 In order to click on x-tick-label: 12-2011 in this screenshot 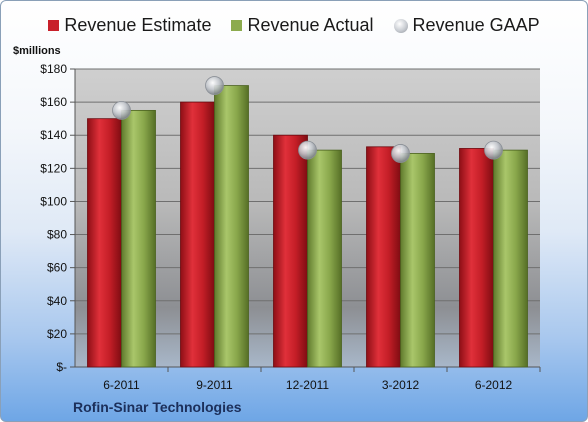, I will do `click(307, 385)`.